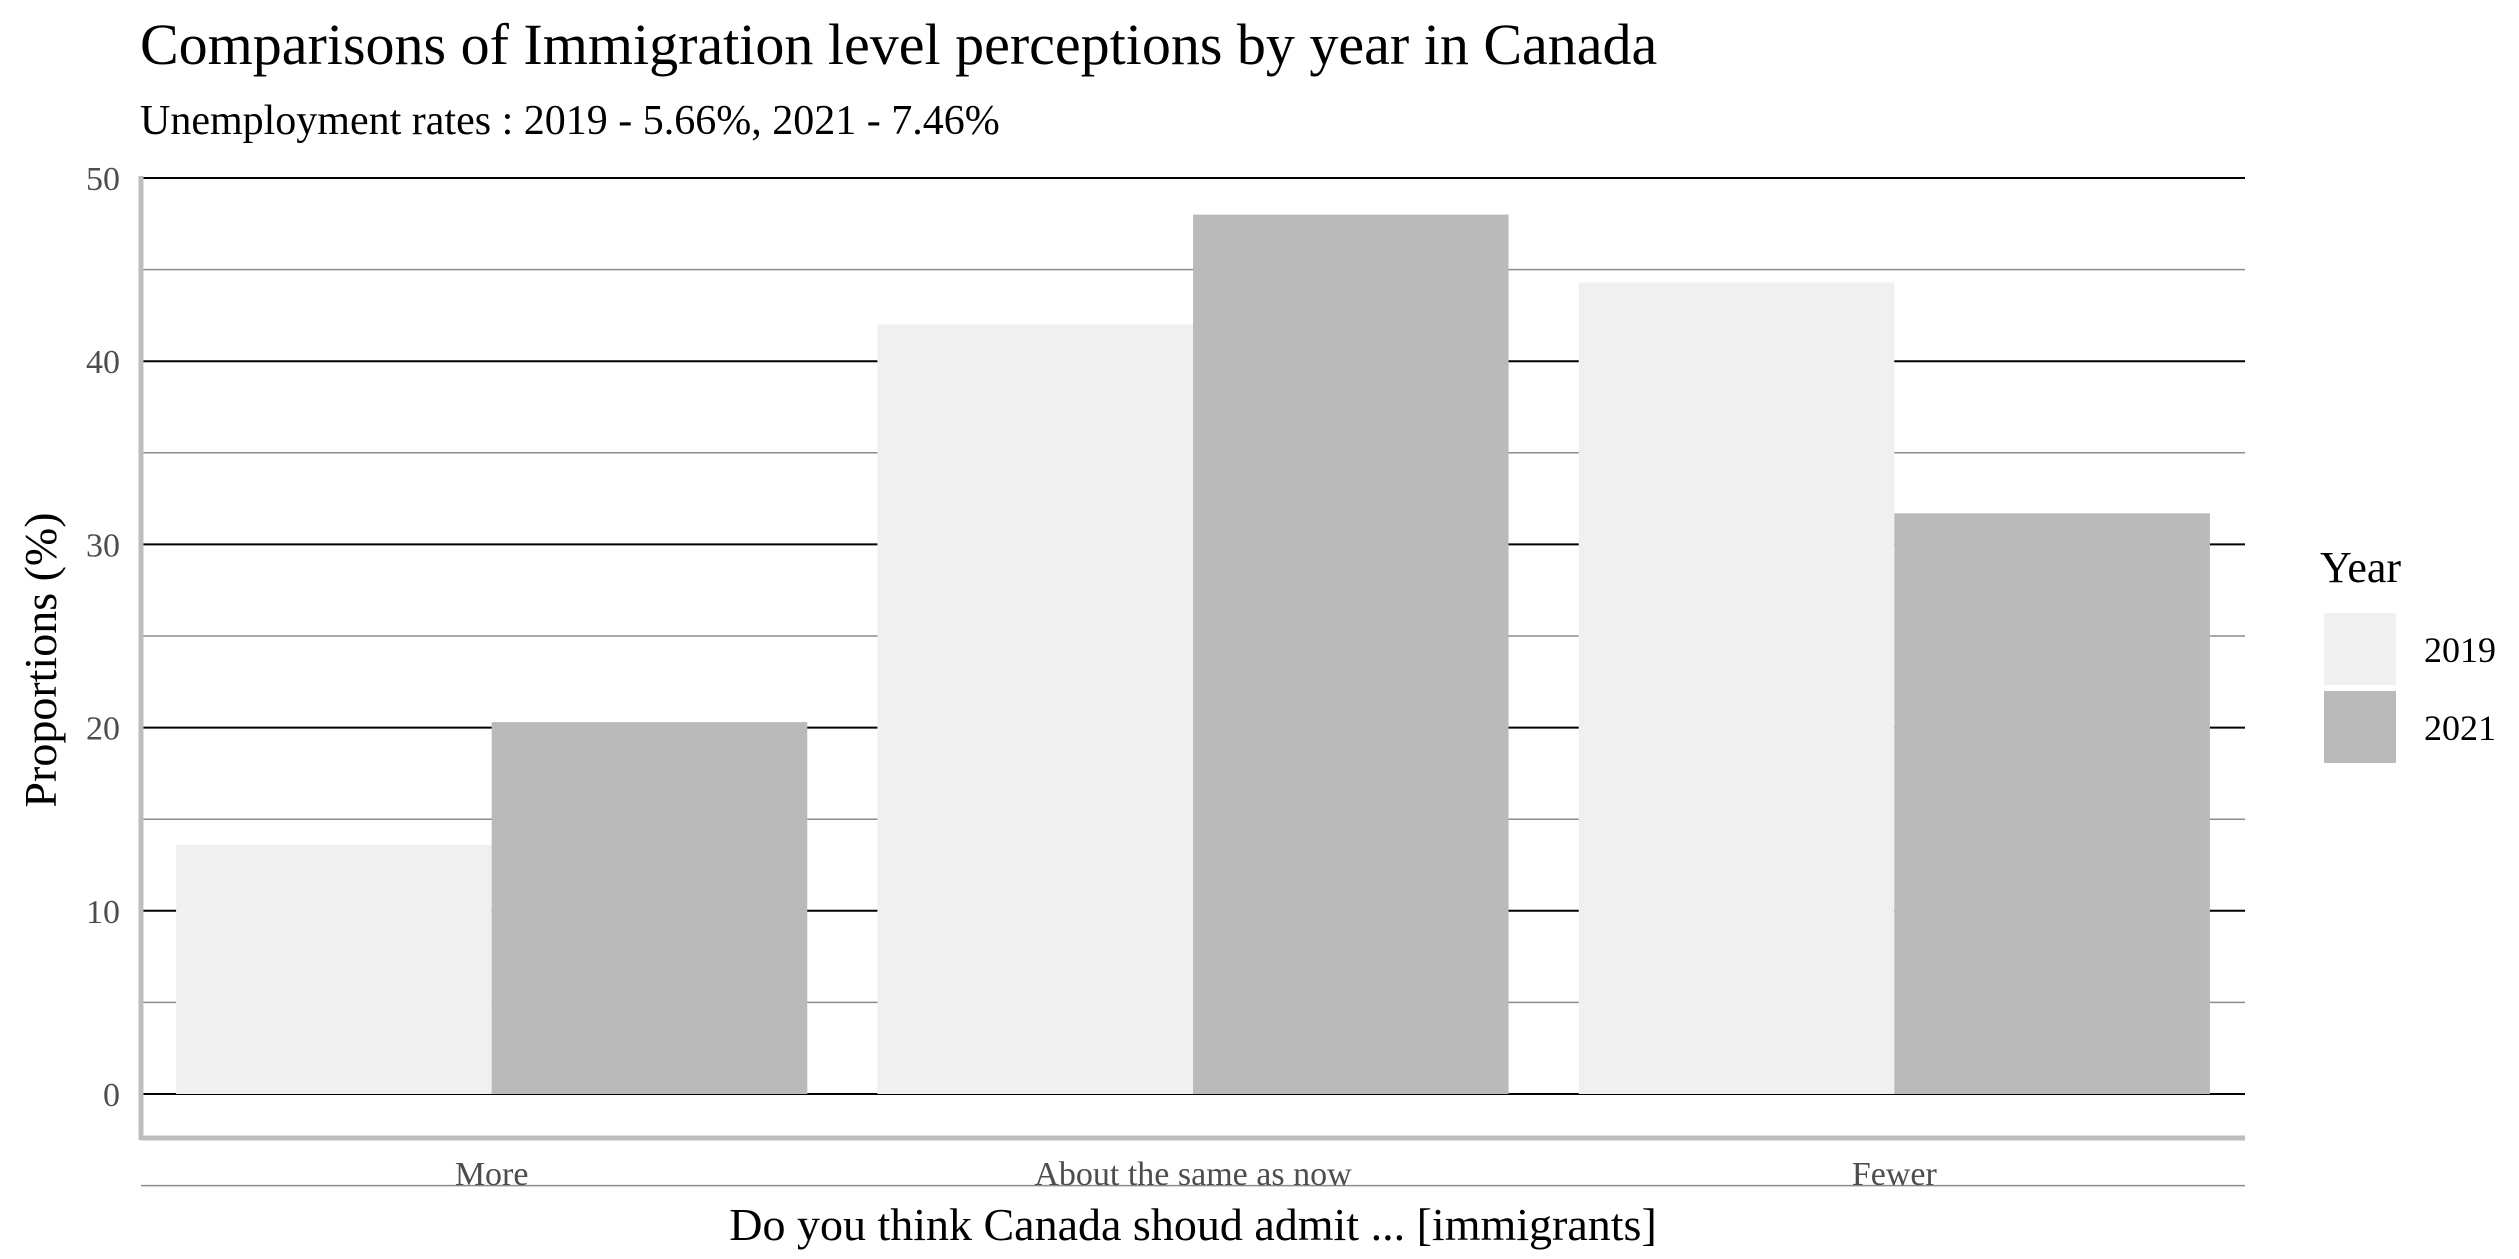  What do you see at coordinates (1895, 1174) in the screenshot?
I see `x-tick-label: Fewer` at bounding box center [1895, 1174].